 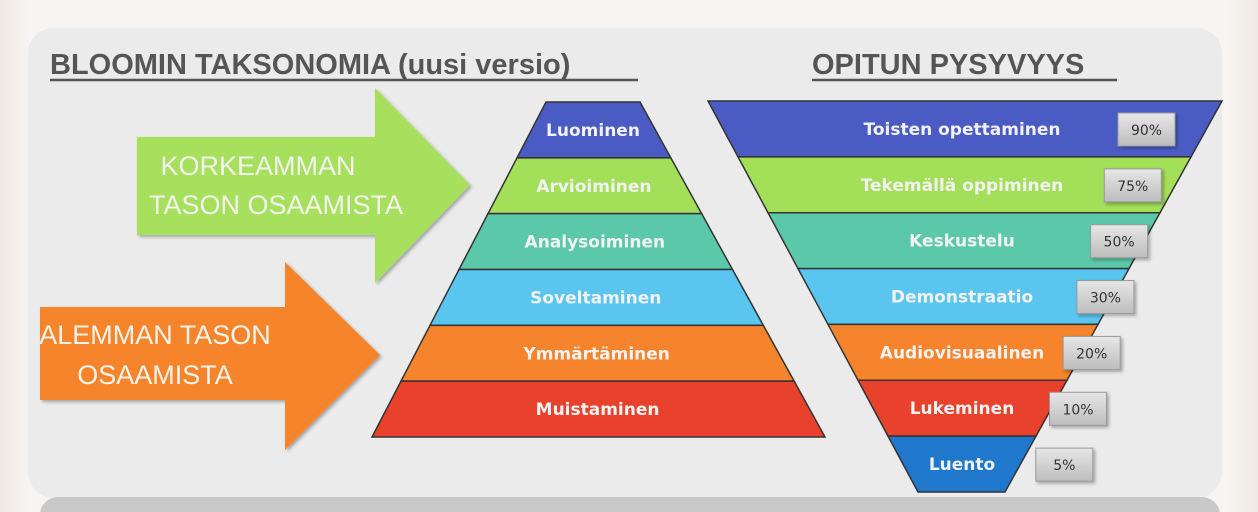 What do you see at coordinates (962, 242) in the screenshot?
I see `funnel-level-label: Keskustelu` at bounding box center [962, 242].